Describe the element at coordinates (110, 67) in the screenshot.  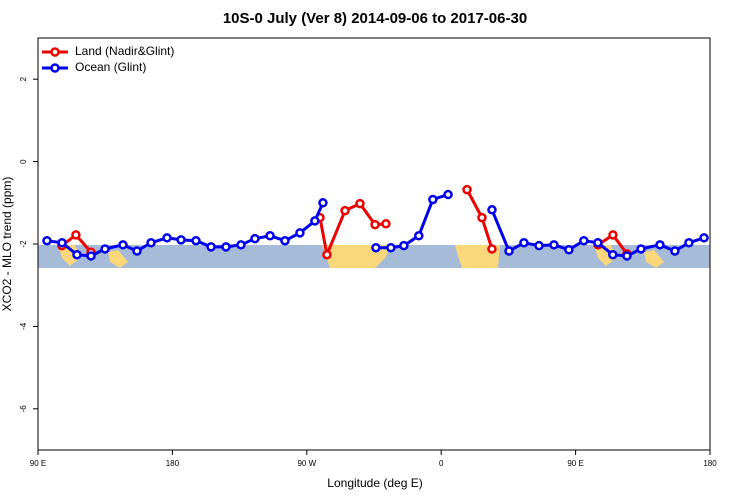
I see `legend-label: Ocean (Glint)` at that location.